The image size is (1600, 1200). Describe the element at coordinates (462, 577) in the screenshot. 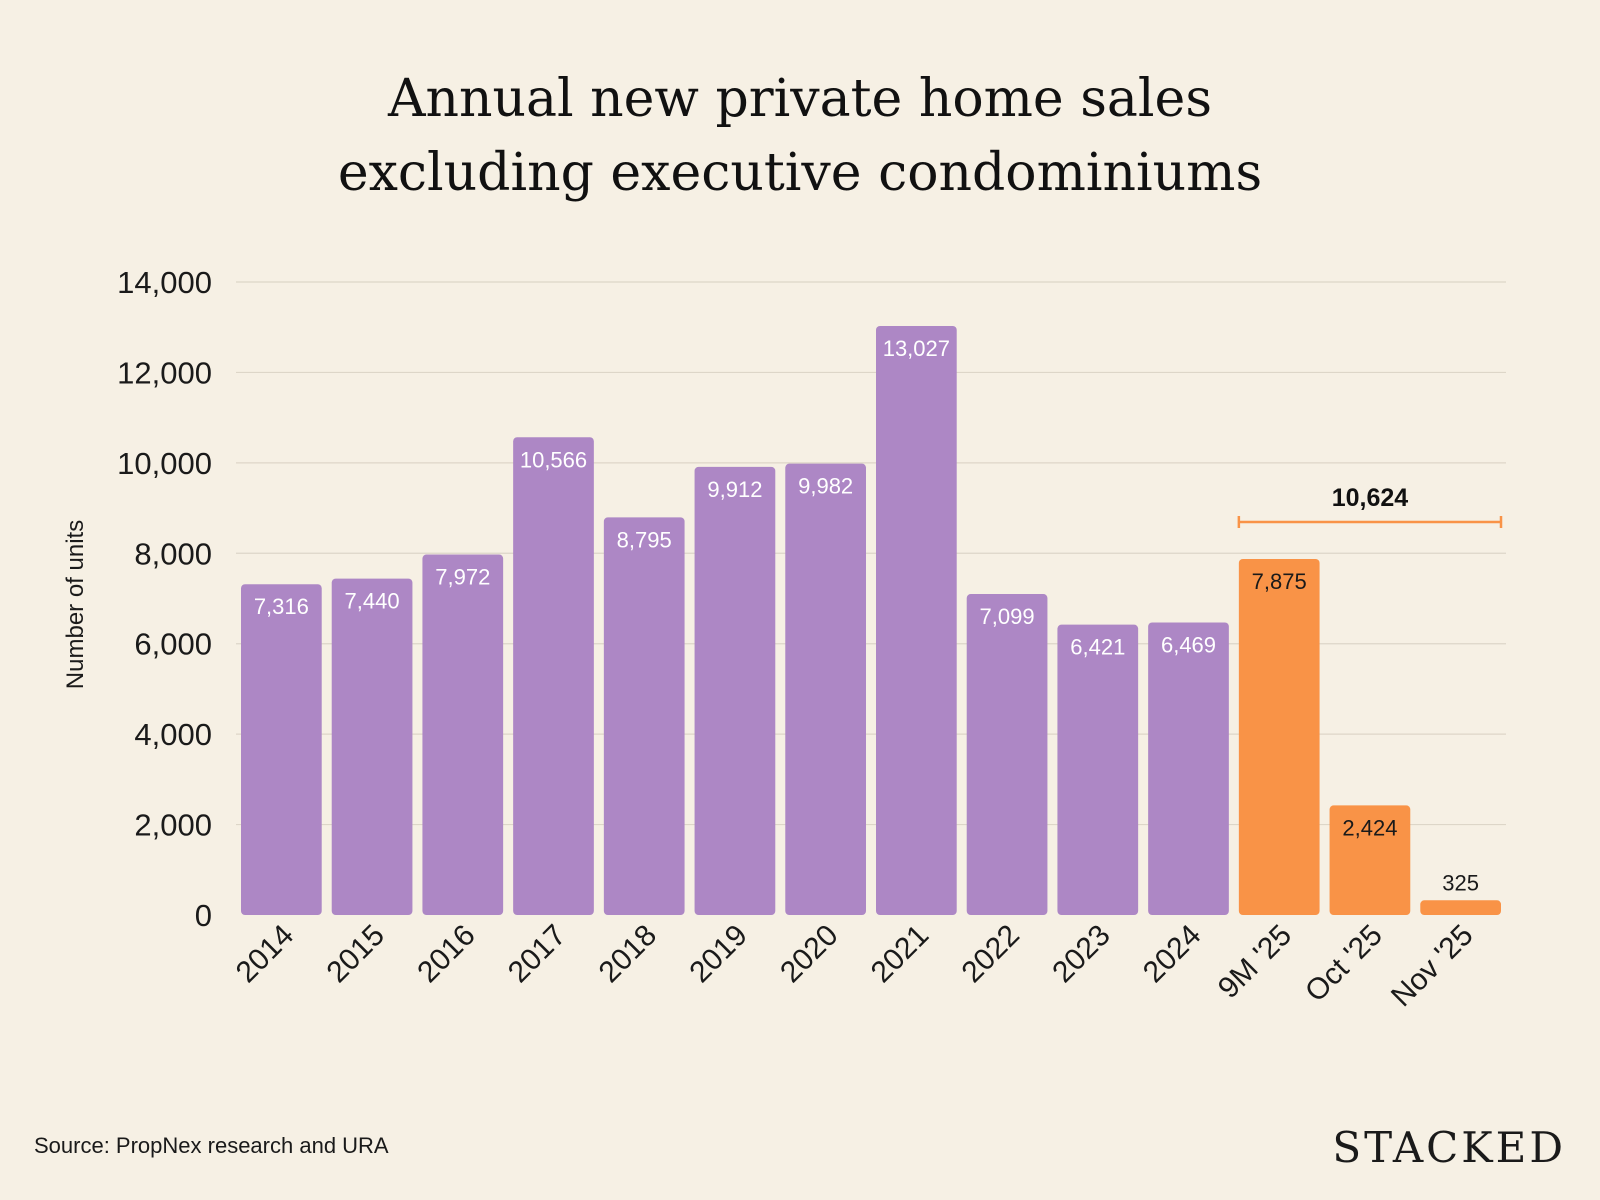

I see `data-label: 7,972` at that location.